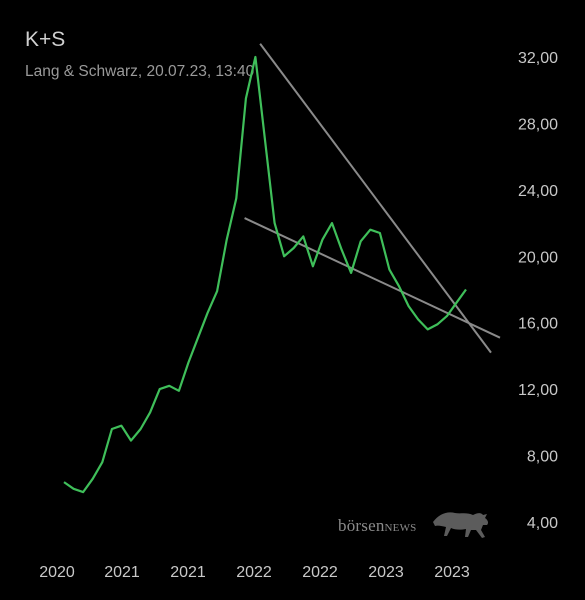 This screenshot has height=600, width=585. What do you see at coordinates (140, 71) in the screenshot?
I see `chart-subtitle: Lang & Schwarz, 20.07.23, 13:40` at bounding box center [140, 71].